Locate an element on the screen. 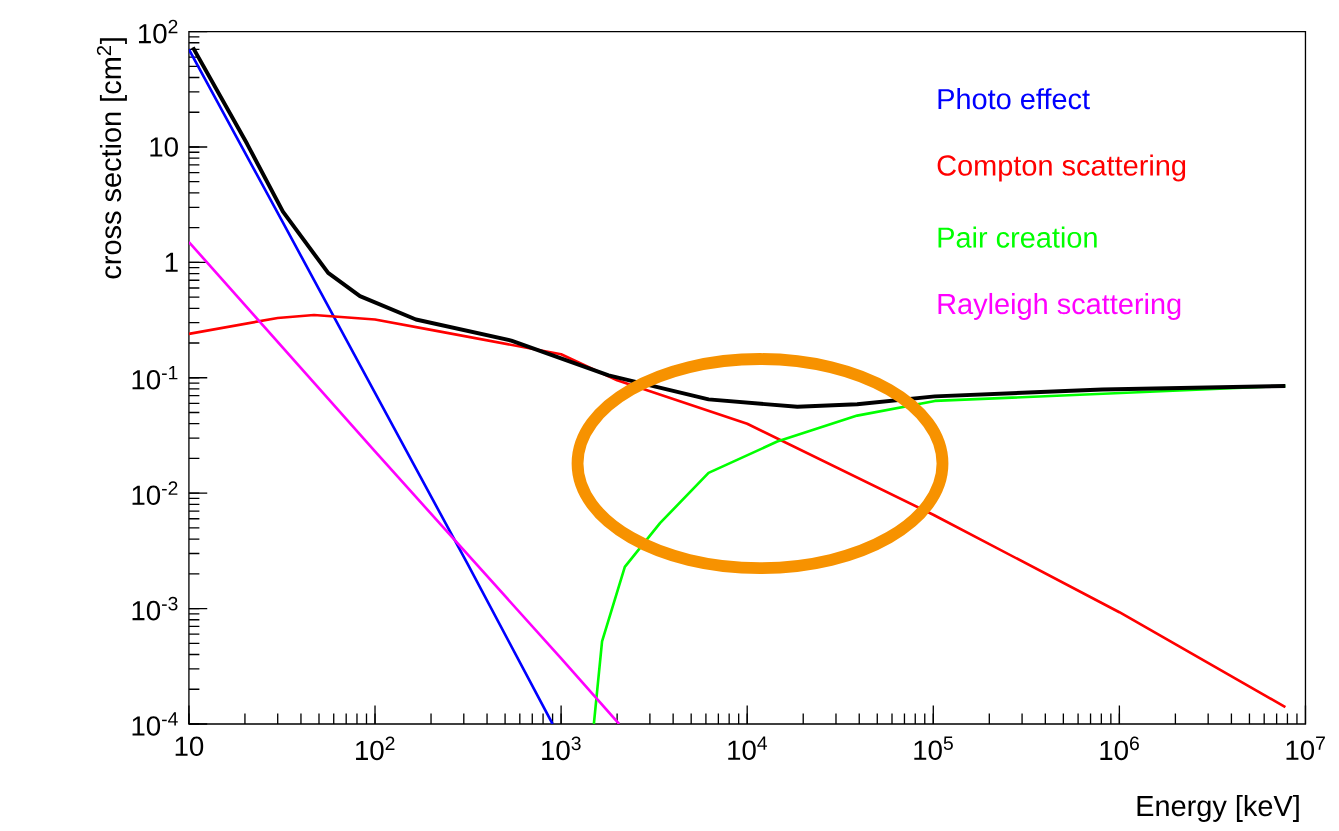 The image size is (1339, 831). x-tick-label: 10$^{4}$ is located at coordinates (748, 748).